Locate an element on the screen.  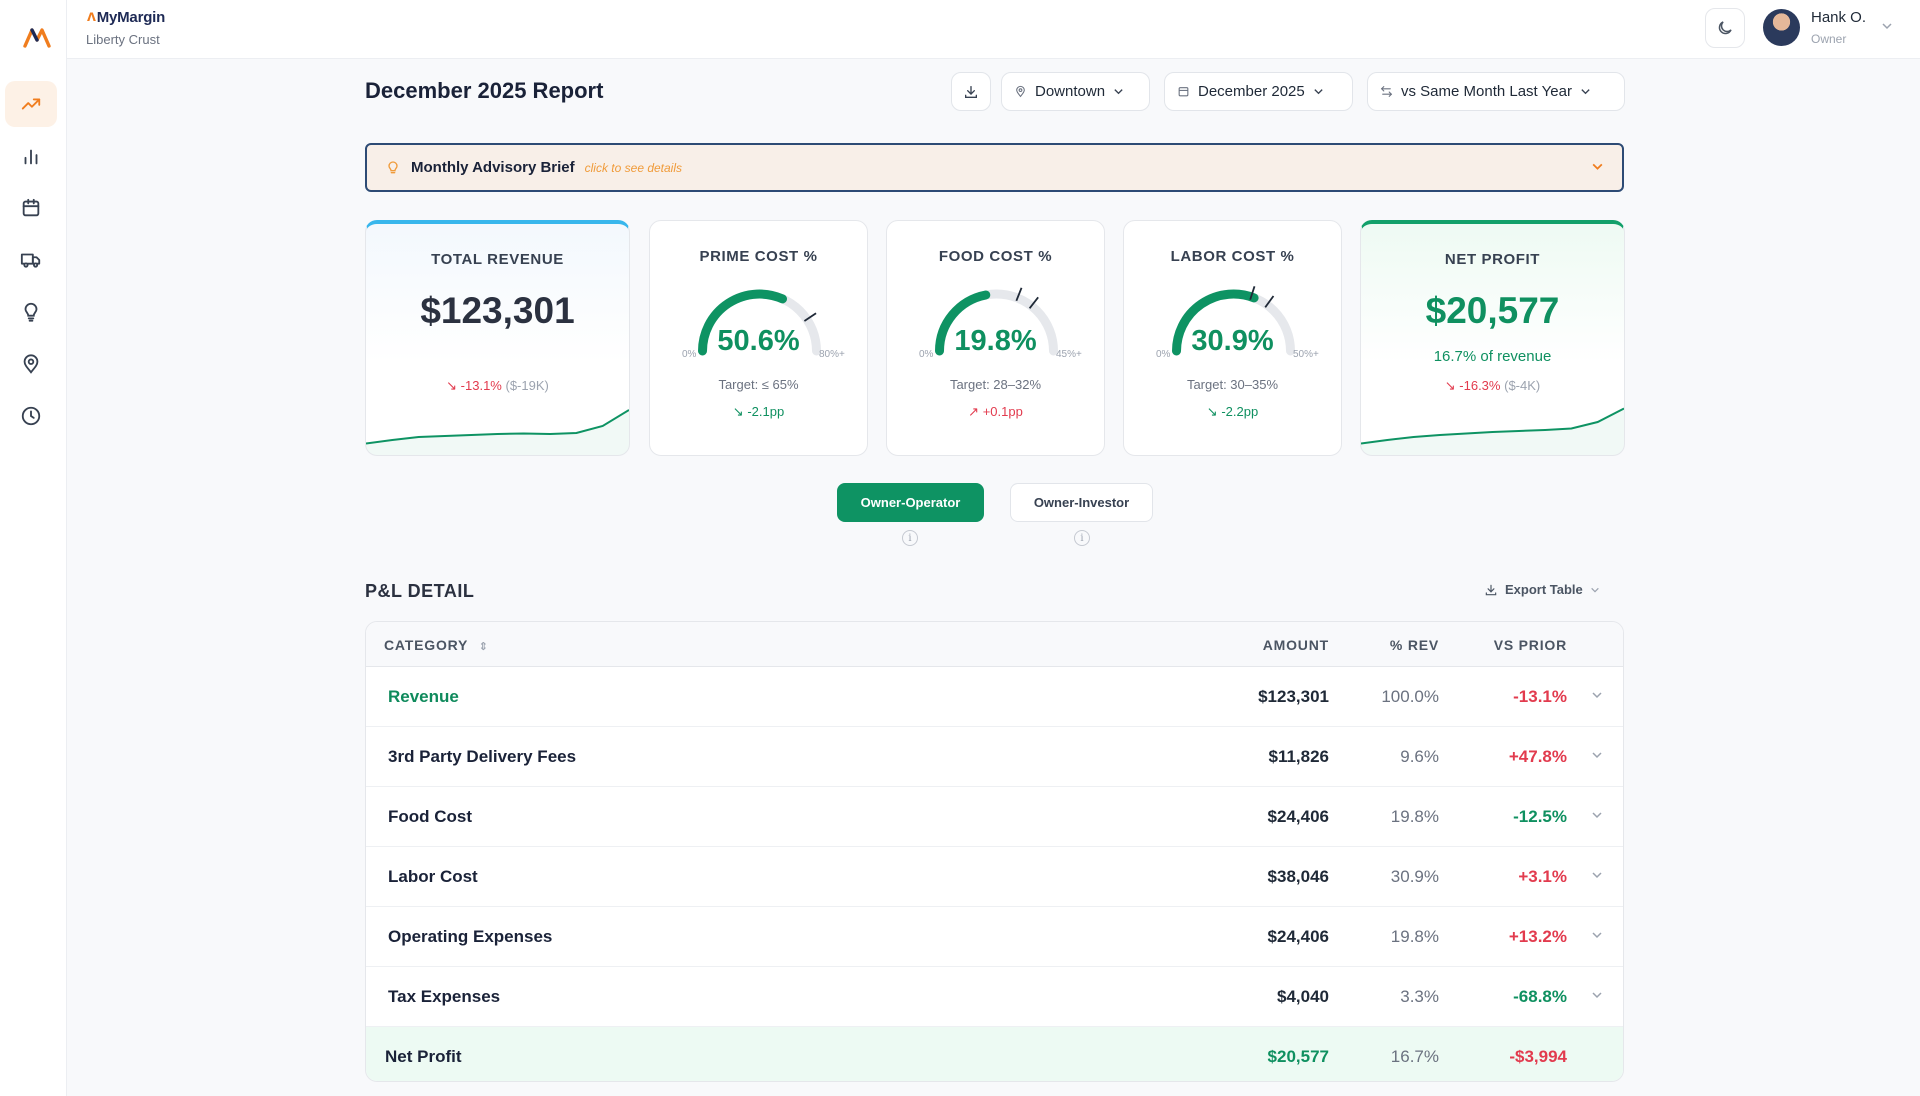
row-category: Operating Expenses is located at coordinates (470, 936).